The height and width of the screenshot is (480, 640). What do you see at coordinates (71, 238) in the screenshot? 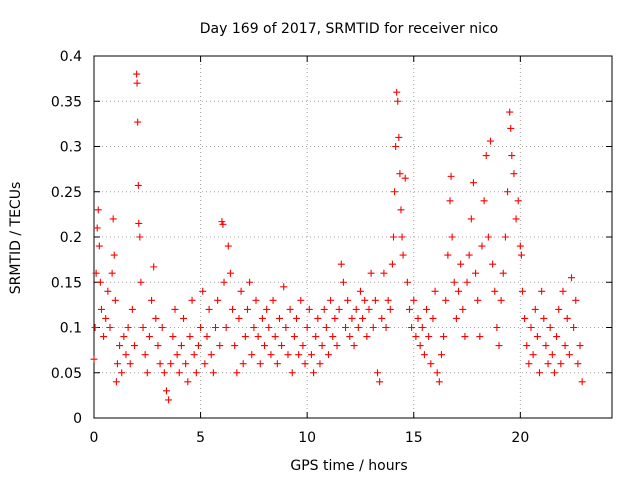
I see `y-tick-label: 0.2` at bounding box center [71, 238].